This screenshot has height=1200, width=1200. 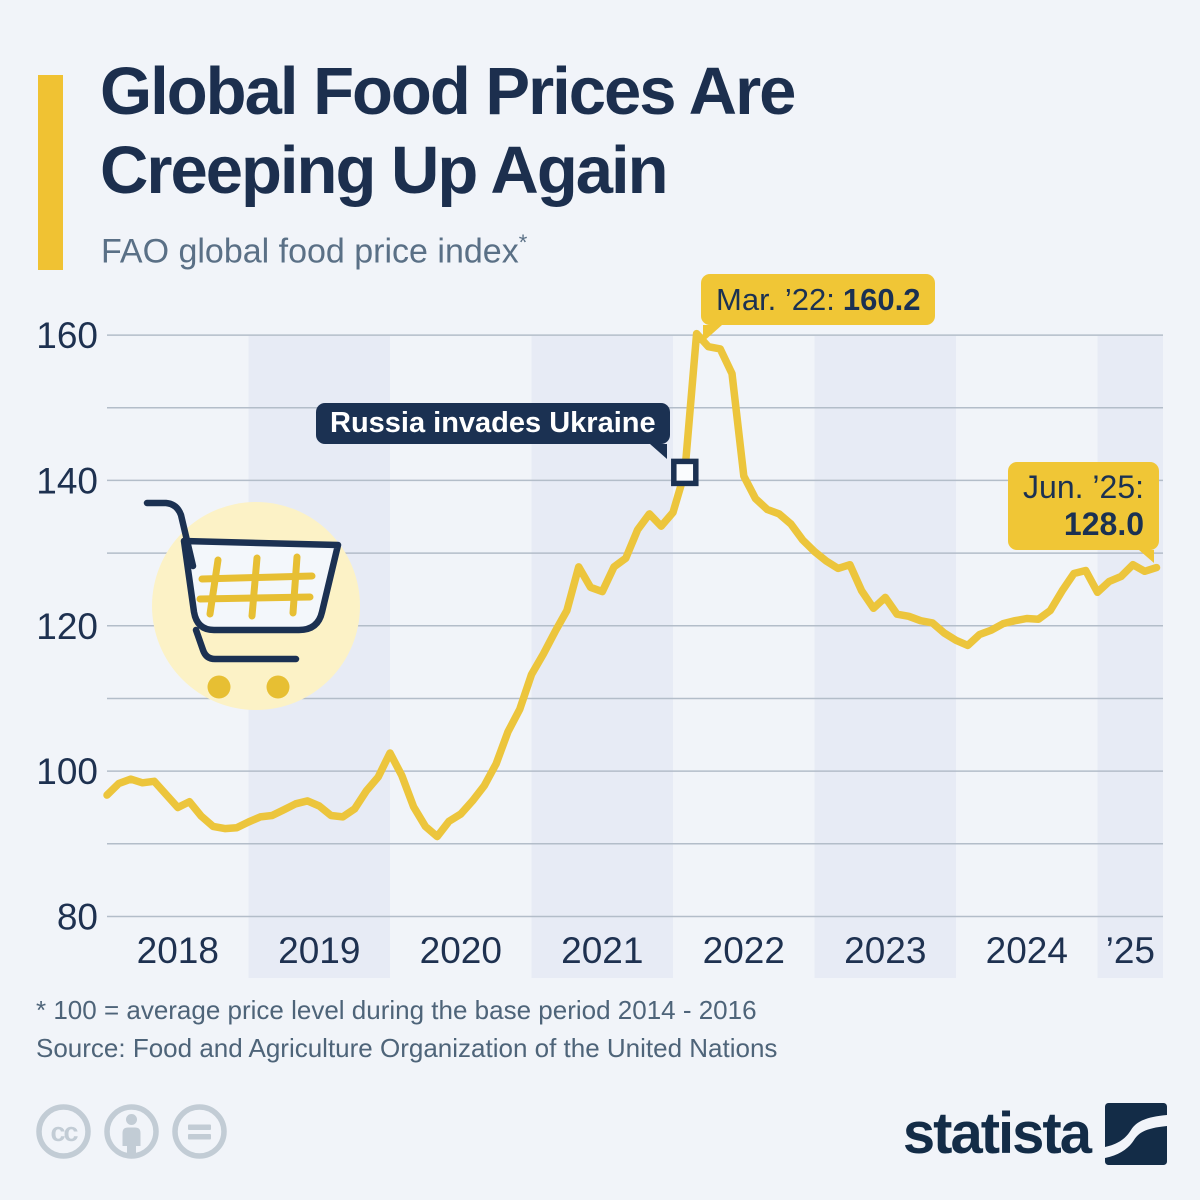 I want to click on x-tick-label-2021: 2021, so click(x=602, y=950).